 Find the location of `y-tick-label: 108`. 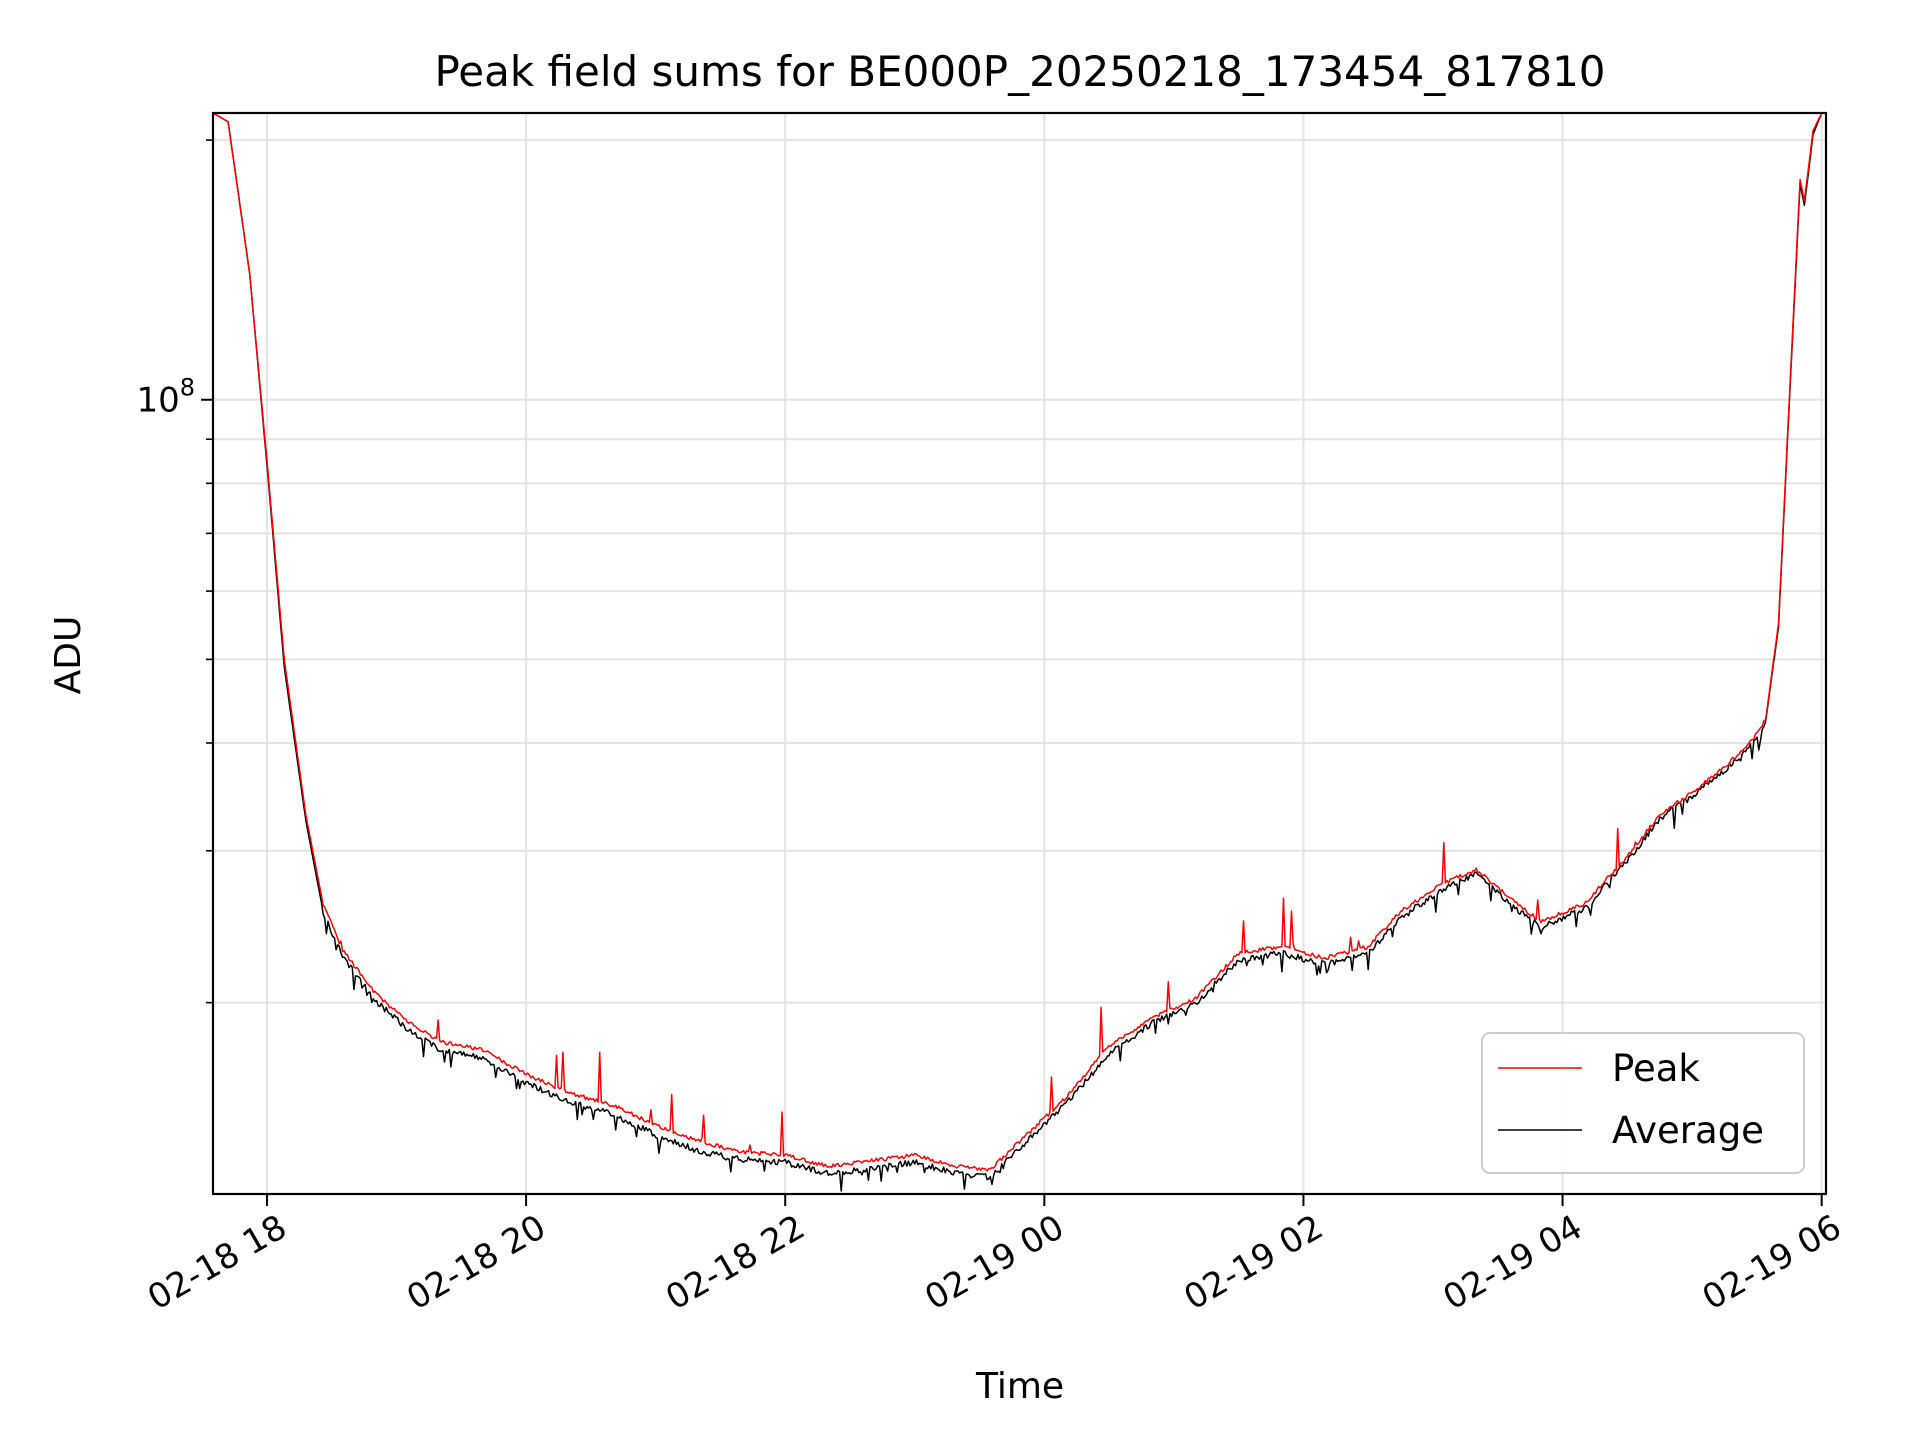

y-tick-label: 108 is located at coordinates (165, 397).